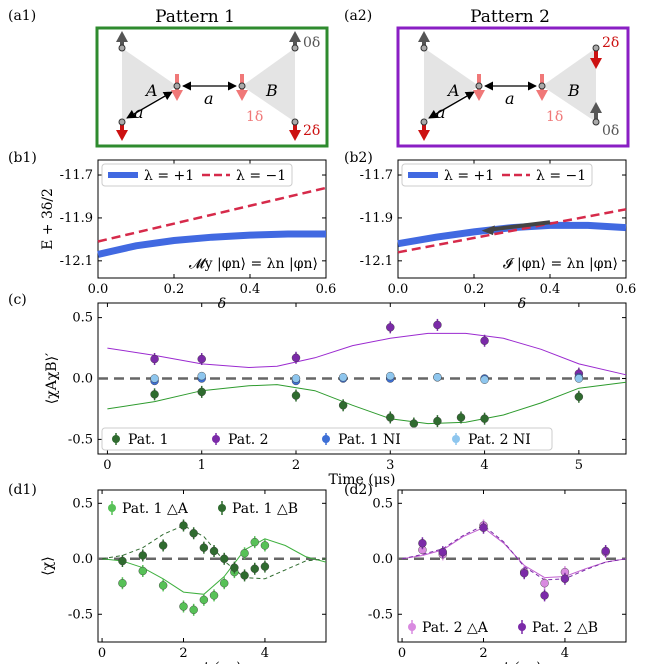 The height and width of the screenshot is (664, 652). I want to click on bond-label-2: a, so click(139, 112).